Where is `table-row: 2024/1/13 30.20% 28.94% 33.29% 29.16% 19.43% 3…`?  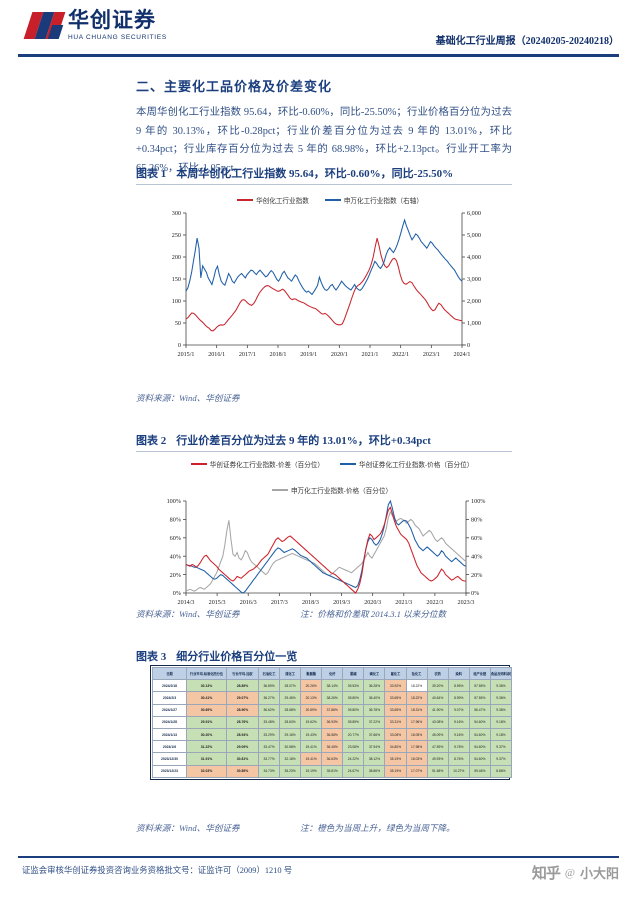
table-row: 2024/1/13 30.20% 28.94% 33.29% 29.16% 19.43% 3… is located at coordinates (332, 734).